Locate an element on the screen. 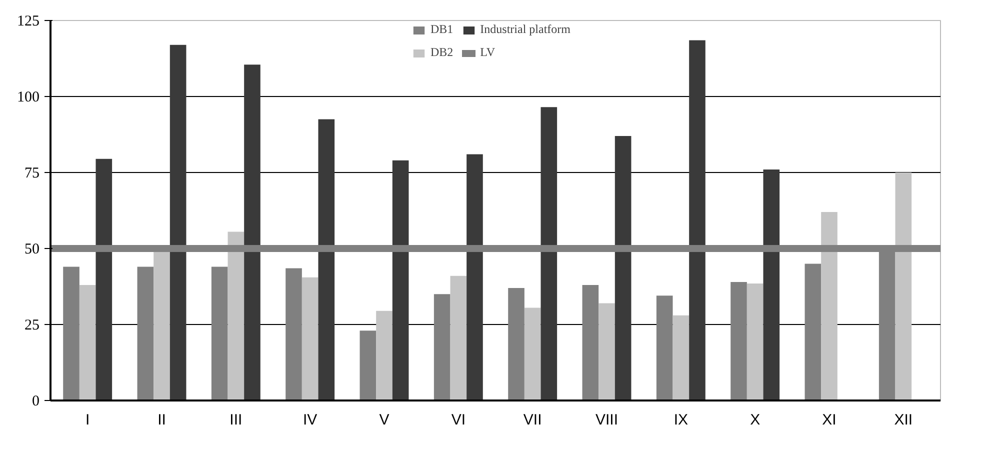  y-tick-label: 50 is located at coordinates (32, 250).